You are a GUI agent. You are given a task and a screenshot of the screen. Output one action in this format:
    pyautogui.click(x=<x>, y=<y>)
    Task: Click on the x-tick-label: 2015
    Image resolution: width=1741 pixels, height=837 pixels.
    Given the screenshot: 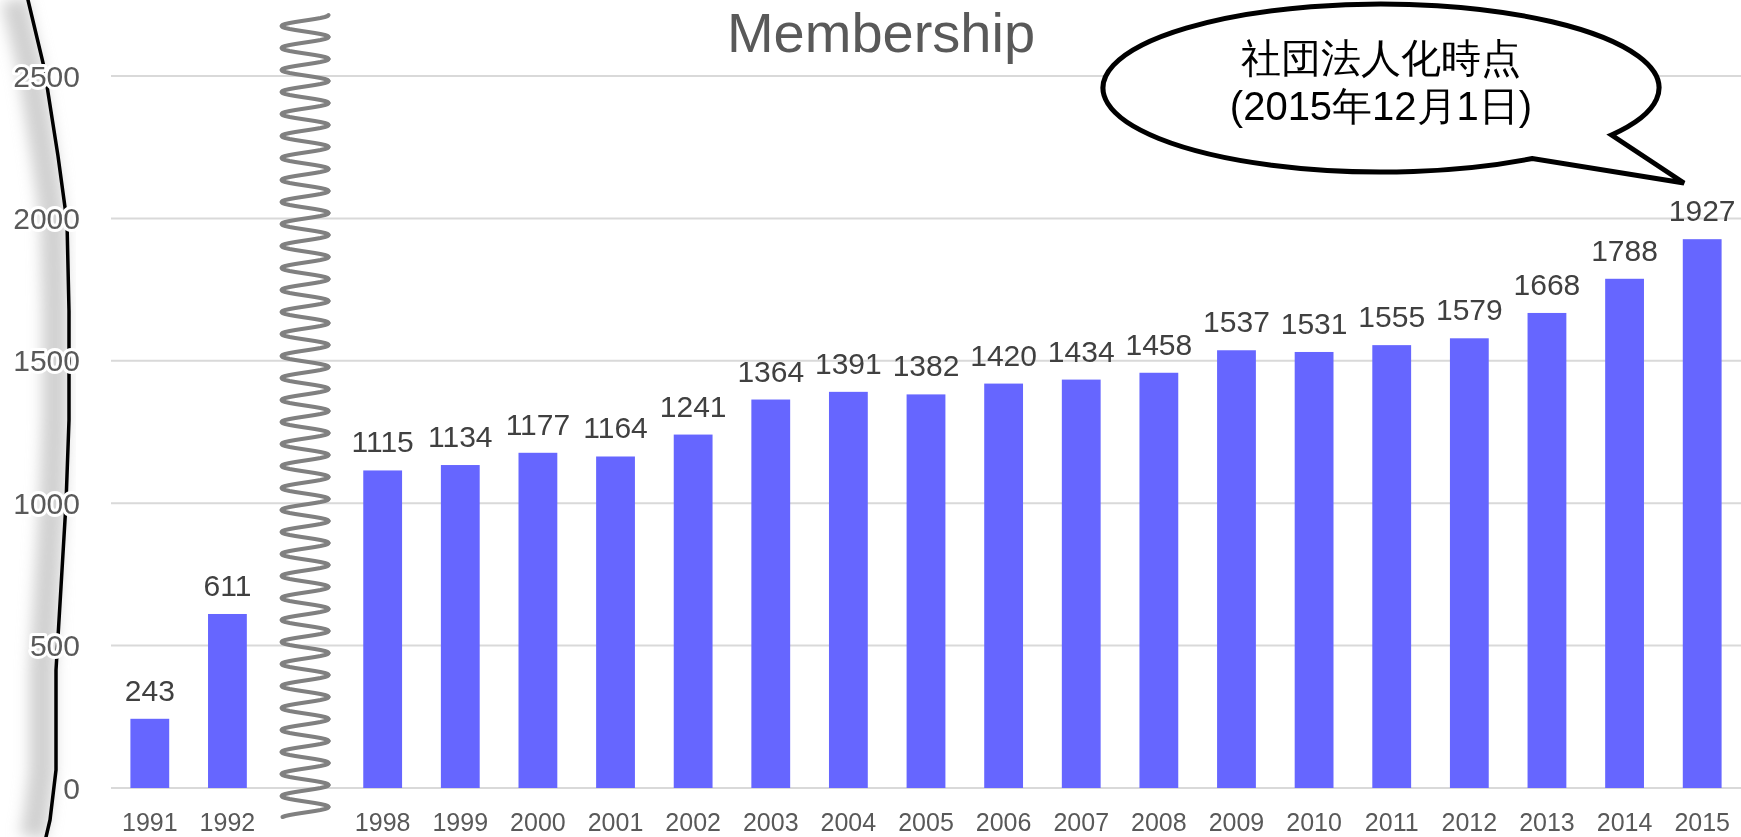 What is the action you would take?
    pyautogui.click(x=1702, y=822)
    